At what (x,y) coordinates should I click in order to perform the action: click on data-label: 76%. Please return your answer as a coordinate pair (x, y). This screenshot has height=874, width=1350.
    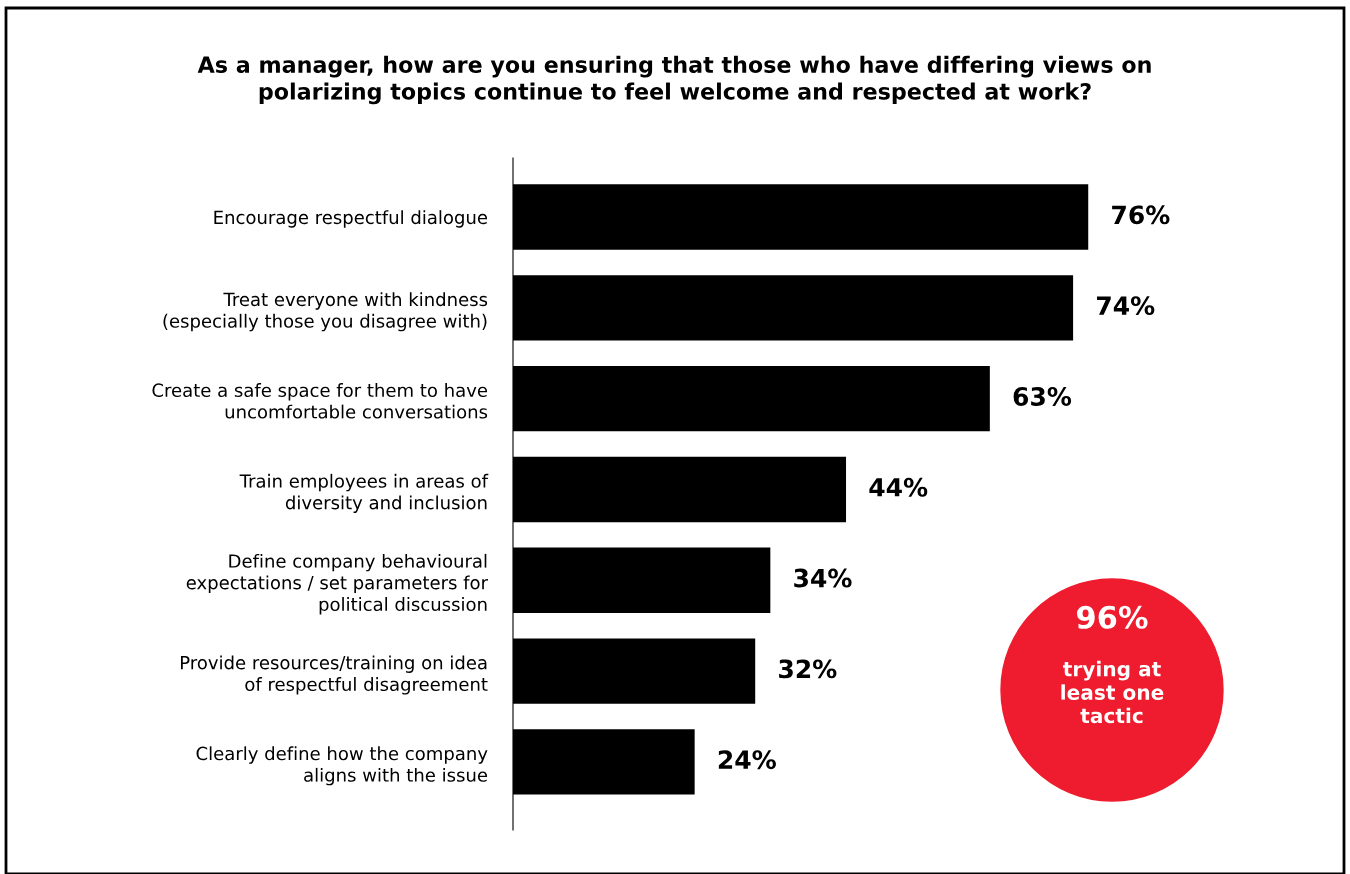
    Looking at the image, I should click on (1141, 215).